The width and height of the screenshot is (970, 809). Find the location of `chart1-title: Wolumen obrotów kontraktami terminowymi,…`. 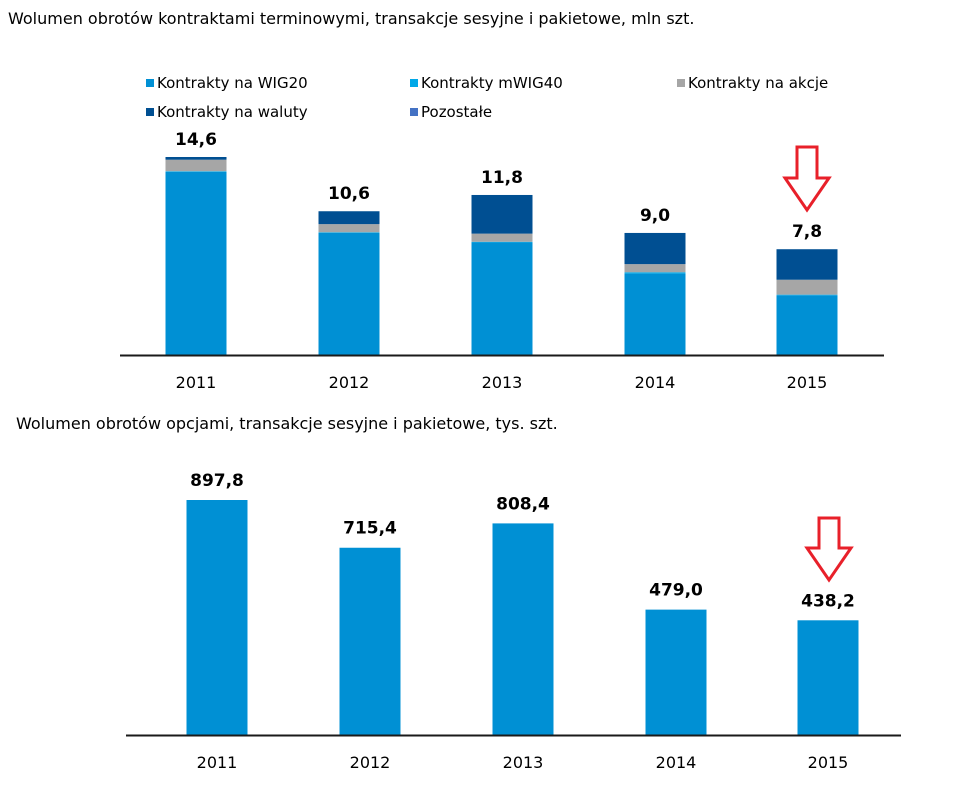

chart1-title: Wolumen obrotów kontraktami terminowymi,… is located at coordinates (351, 18).